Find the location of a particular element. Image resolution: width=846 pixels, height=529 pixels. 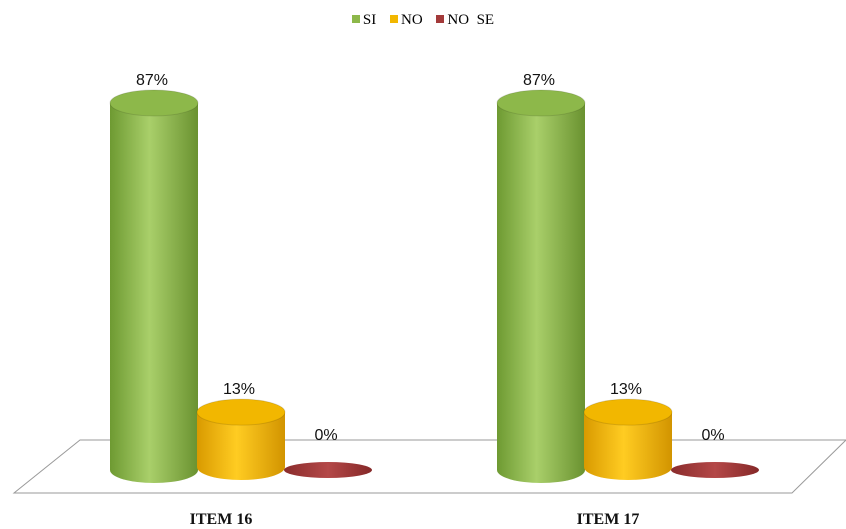

data-label-item-16-si: 87% is located at coordinates (152, 80).